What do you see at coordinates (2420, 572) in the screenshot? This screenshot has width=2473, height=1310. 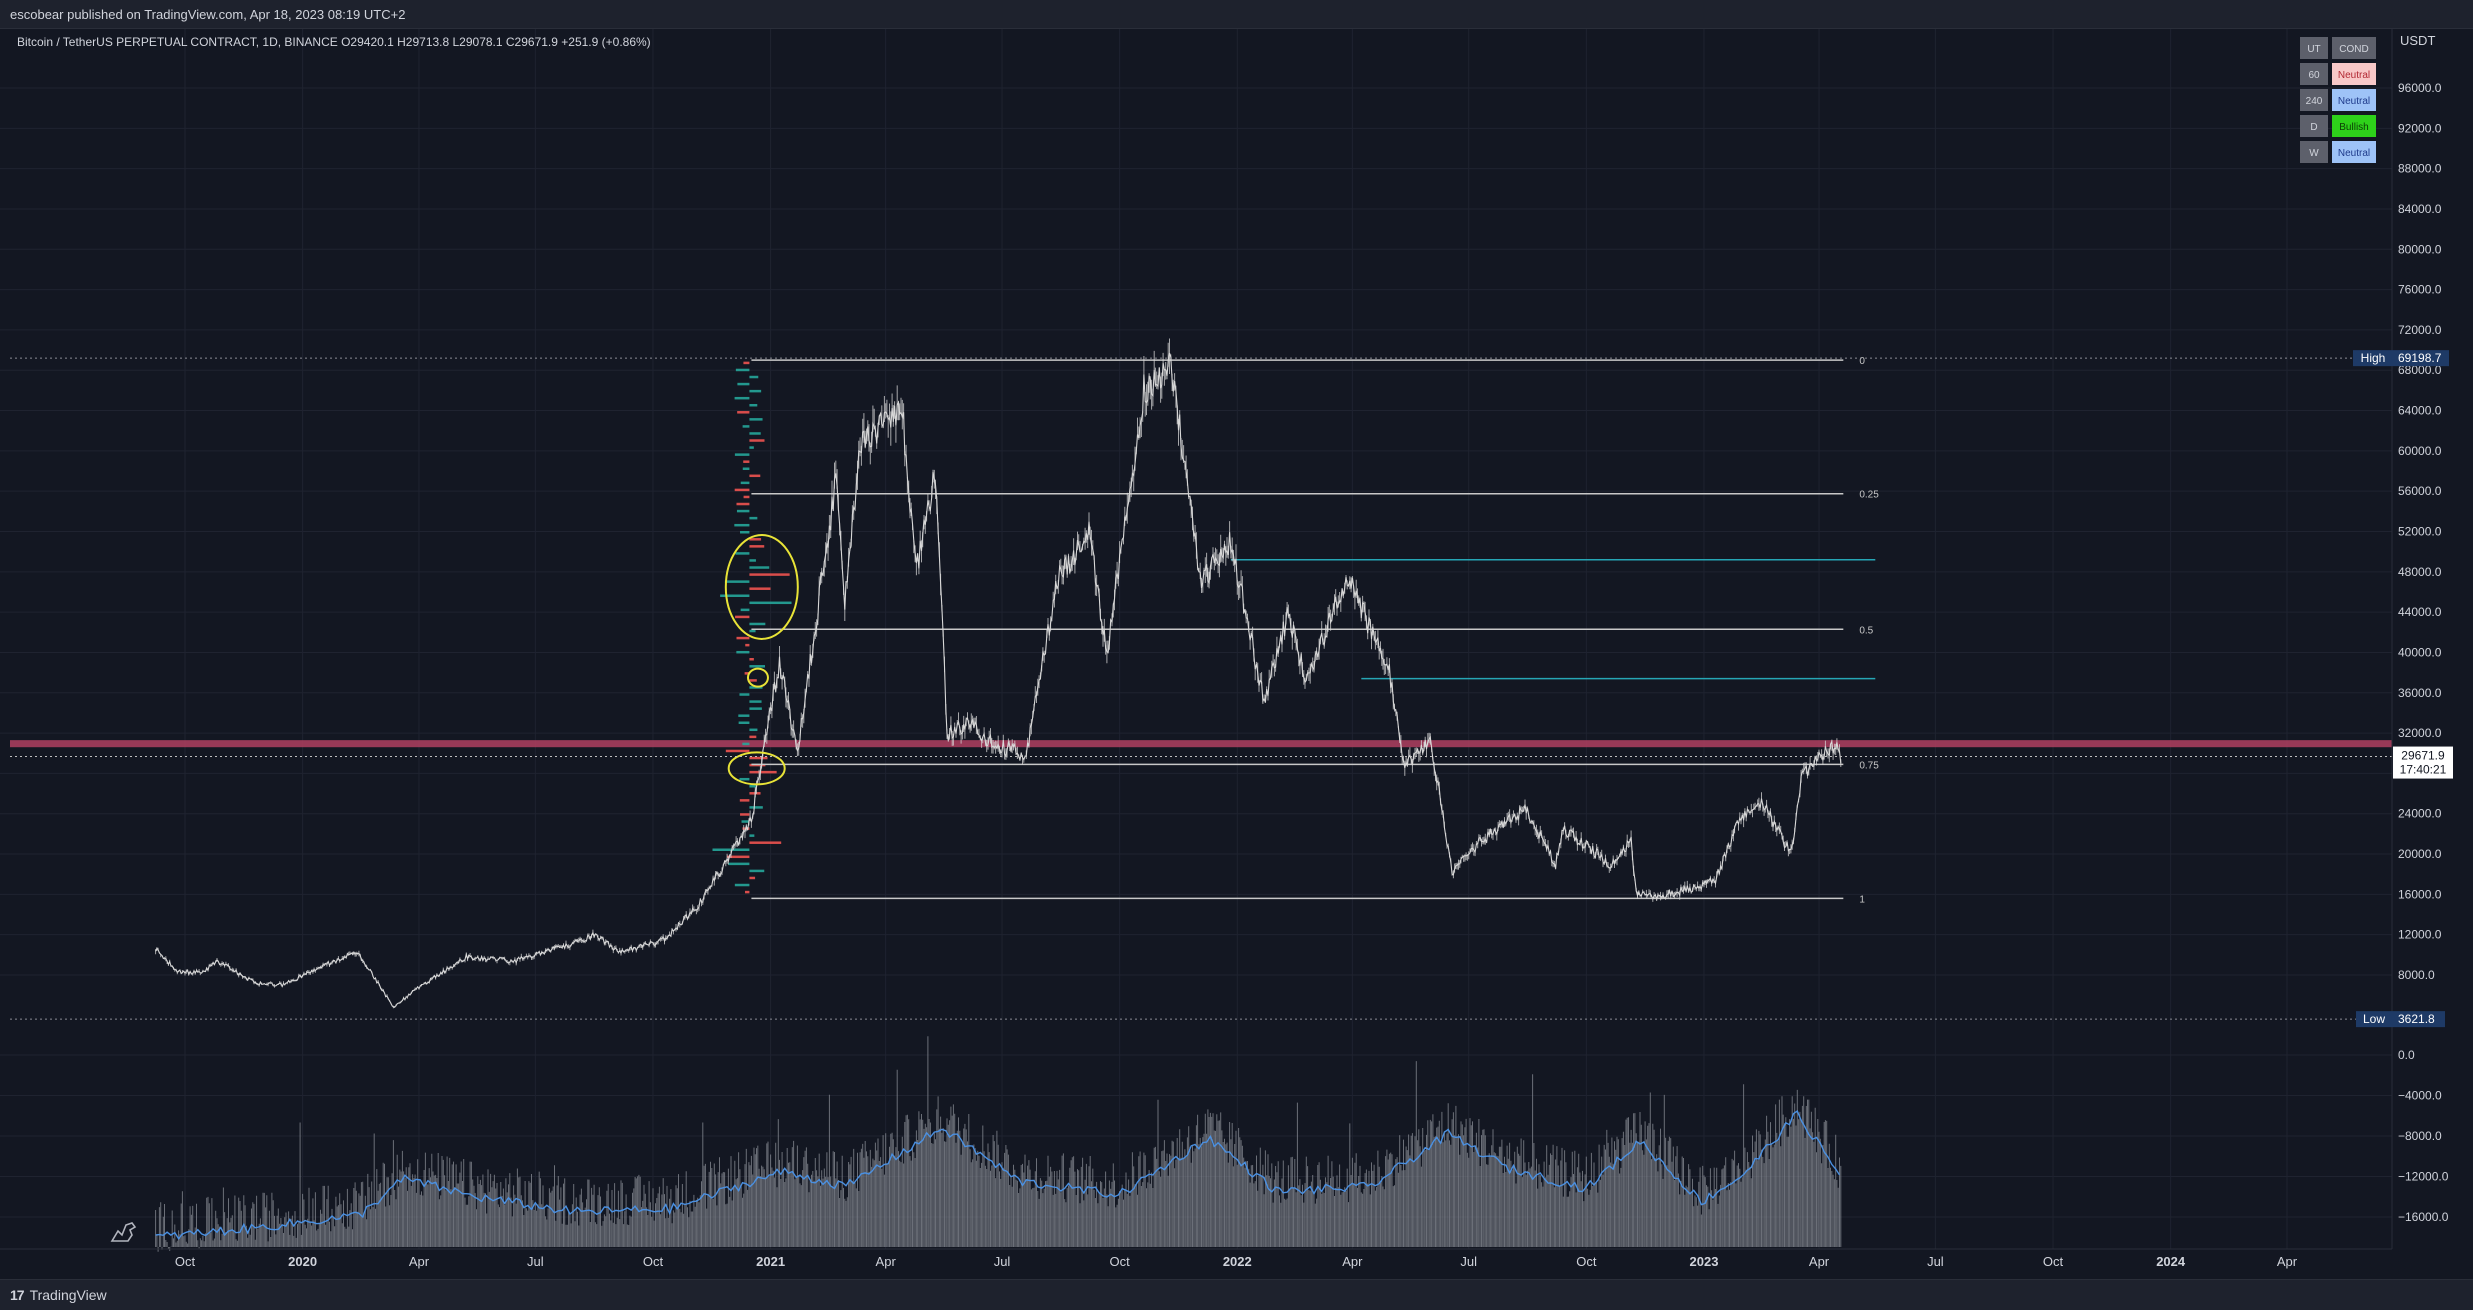 I see `price-tick-label: 48000.0` at bounding box center [2420, 572].